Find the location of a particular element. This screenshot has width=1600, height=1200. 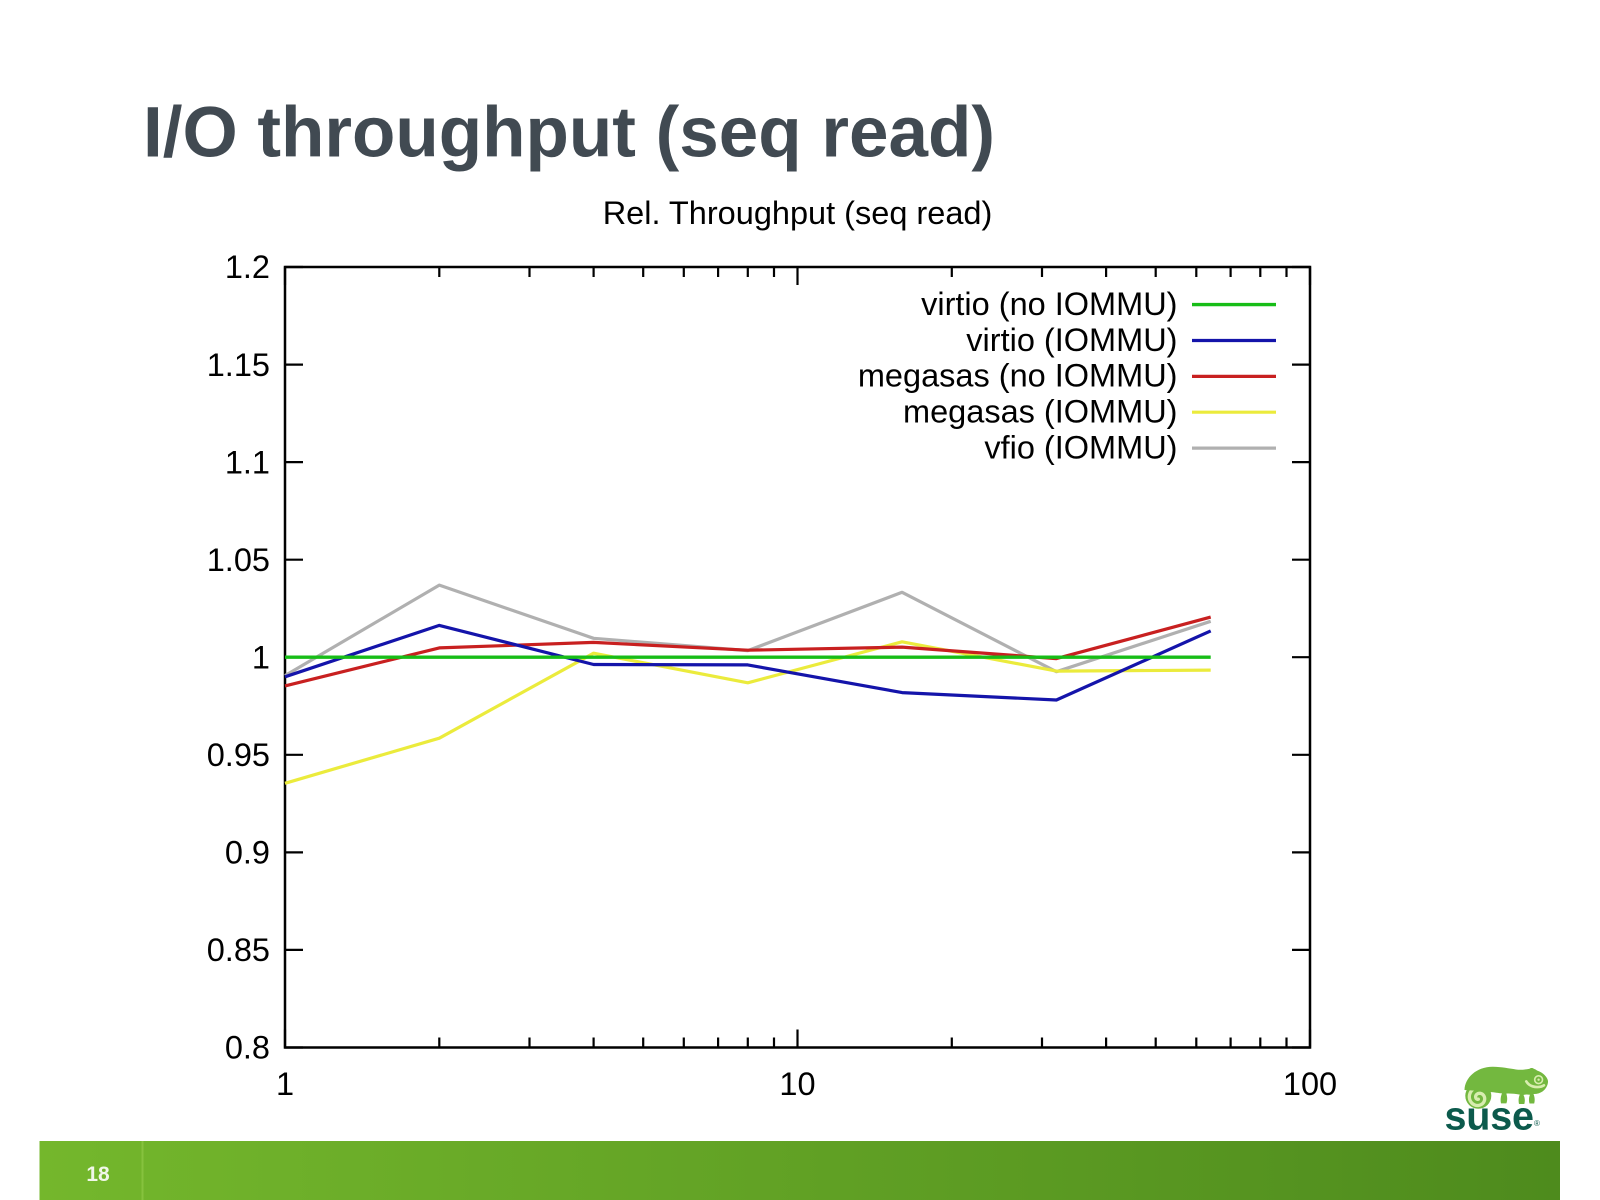

svg-text: 18 is located at coordinates (98, 1174).